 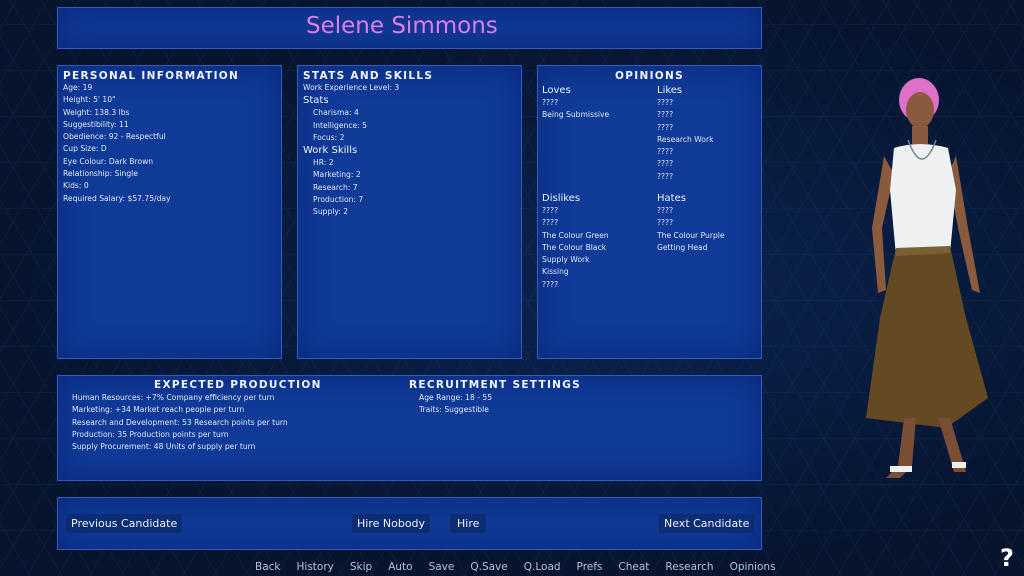 What do you see at coordinates (566, 260) in the screenshot?
I see `list-item: Supply Work` at bounding box center [566, 260].